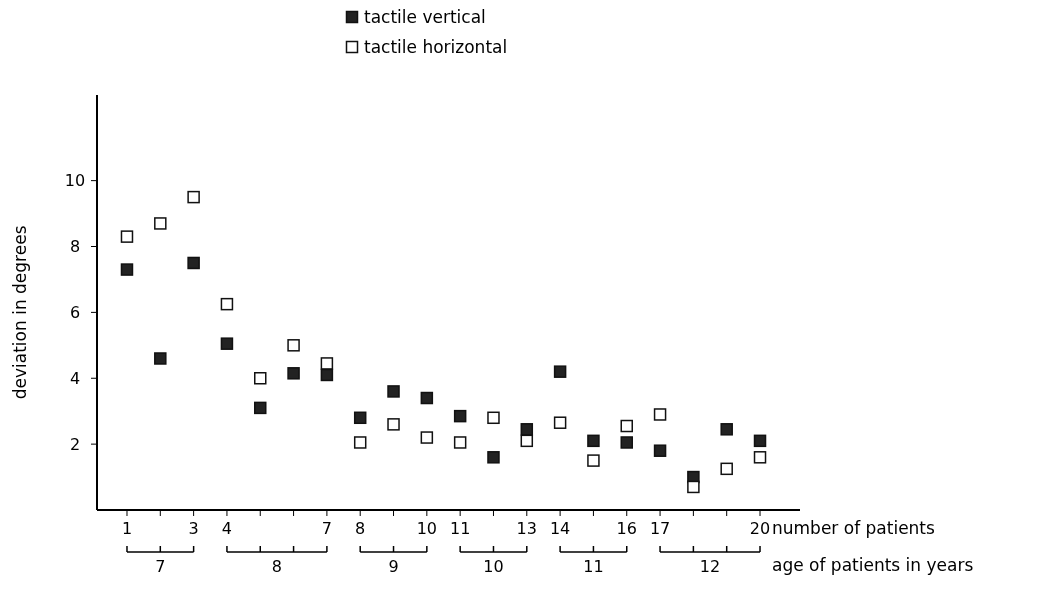 Image resolution: width=1063 pixels, height=591 pixels. Describe the element at coordinates (526, 528) in the screenshot. I see `x-tick-label: 13` at that location.